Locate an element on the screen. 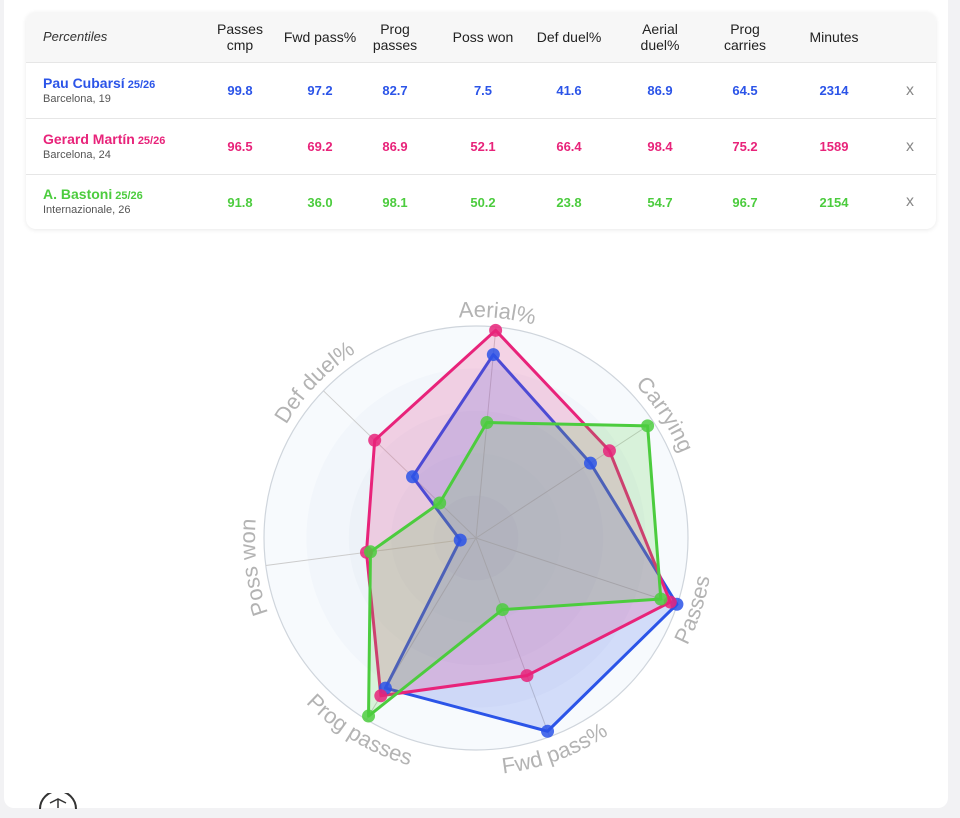 The width and height of the screenshot is (960, 818). player-name-text: A. Bastoni is located at coordinates (78, 194).